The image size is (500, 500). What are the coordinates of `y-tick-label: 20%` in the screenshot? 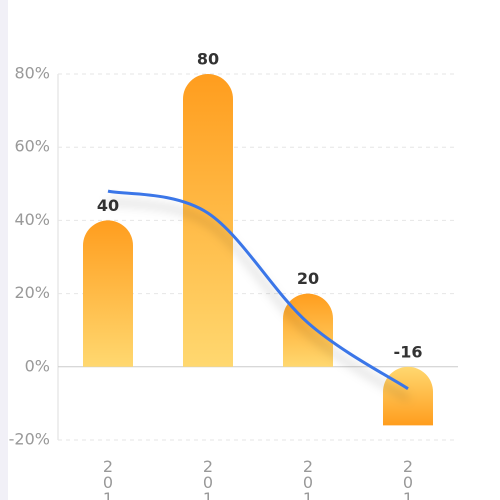 It's located at (32, 292).